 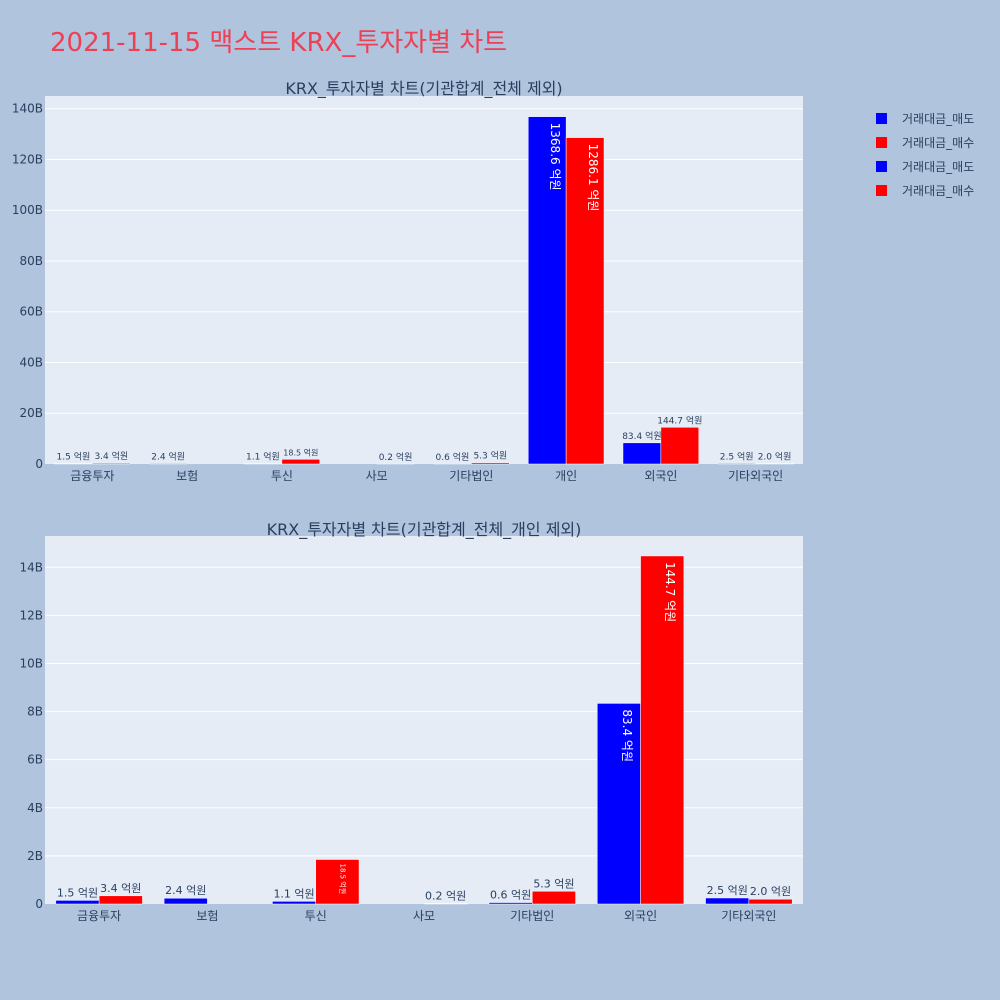 I want to click on y-tick-label: 14B, so click(x=31, y=567).